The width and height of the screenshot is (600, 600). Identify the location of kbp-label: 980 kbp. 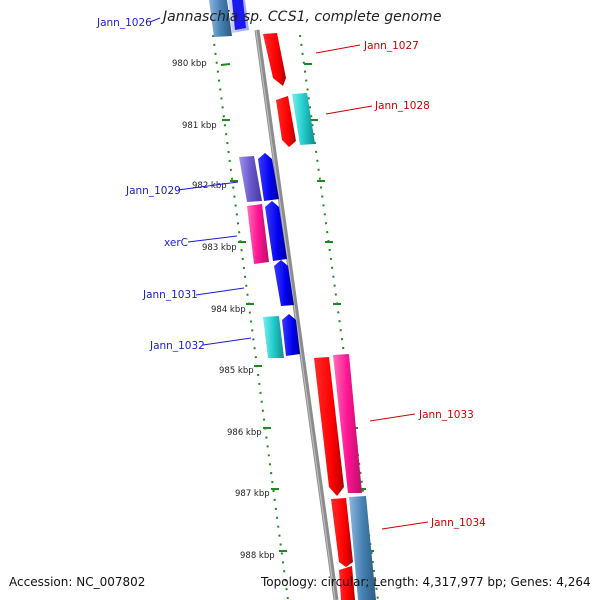
(189, 64).